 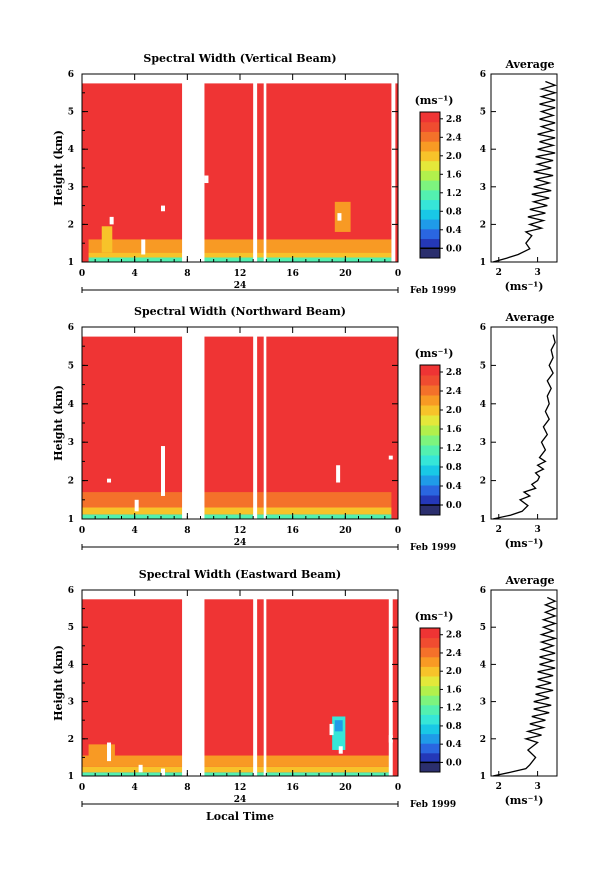 What do you see at coordinates (454, 763) in the screenshot?
I see `colorbar-tick-label: 0.0` at bounding box center [454, 763].